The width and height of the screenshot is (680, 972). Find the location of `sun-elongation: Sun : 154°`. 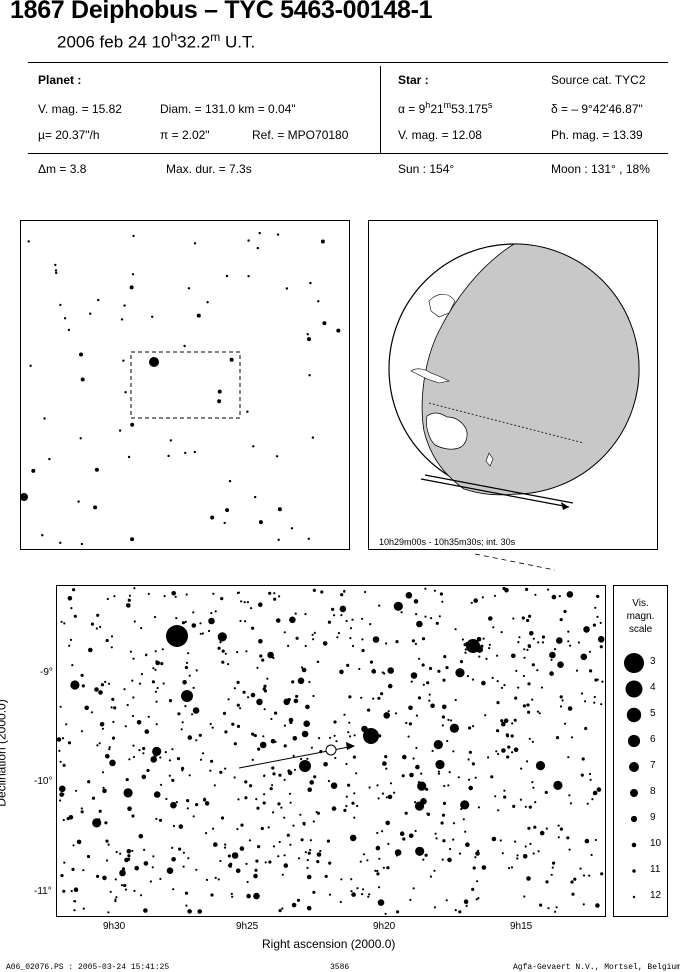

sun-elongation: Sun : 154° is located at coordinates (426, 169).